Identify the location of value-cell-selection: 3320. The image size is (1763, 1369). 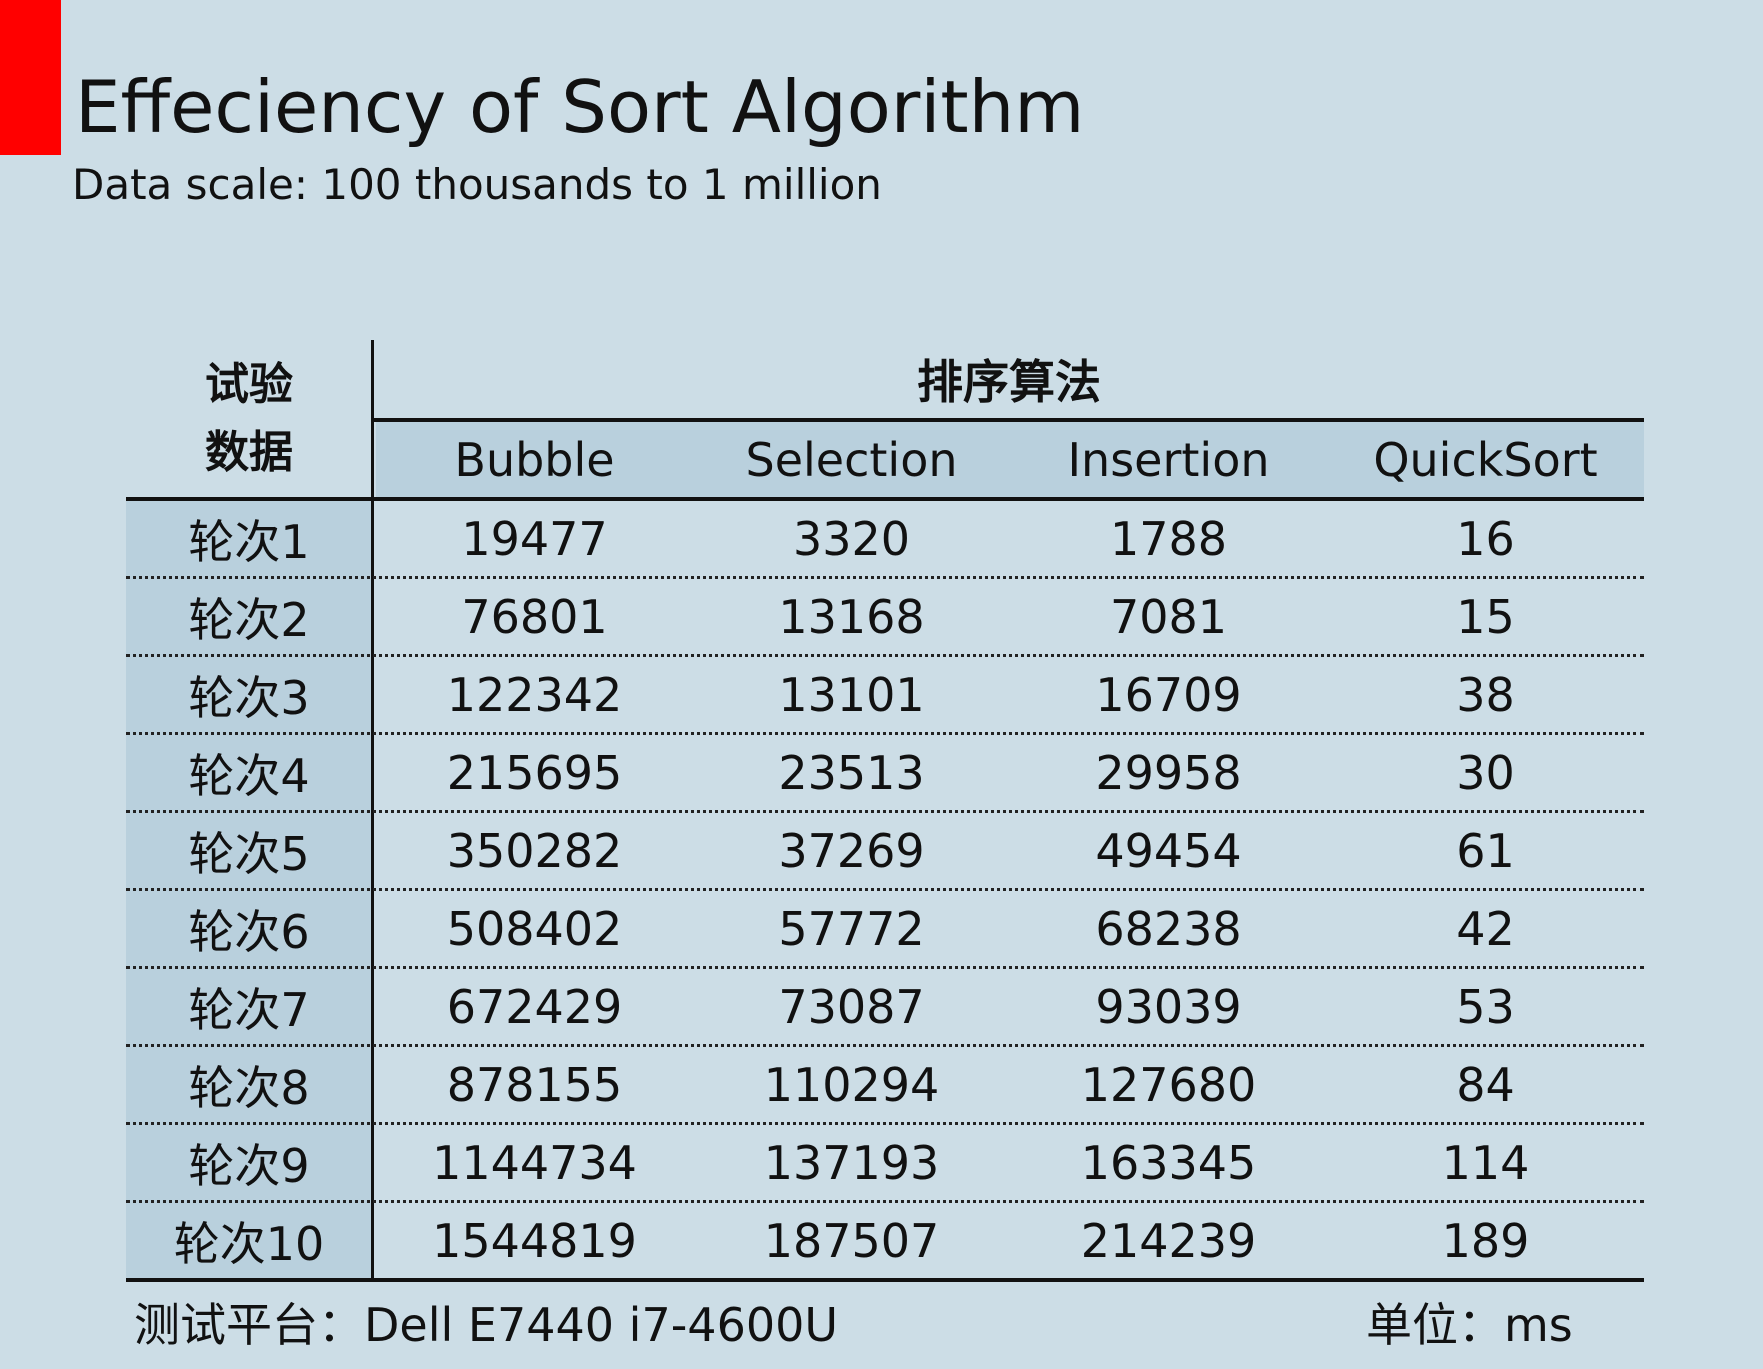
(851, 539).